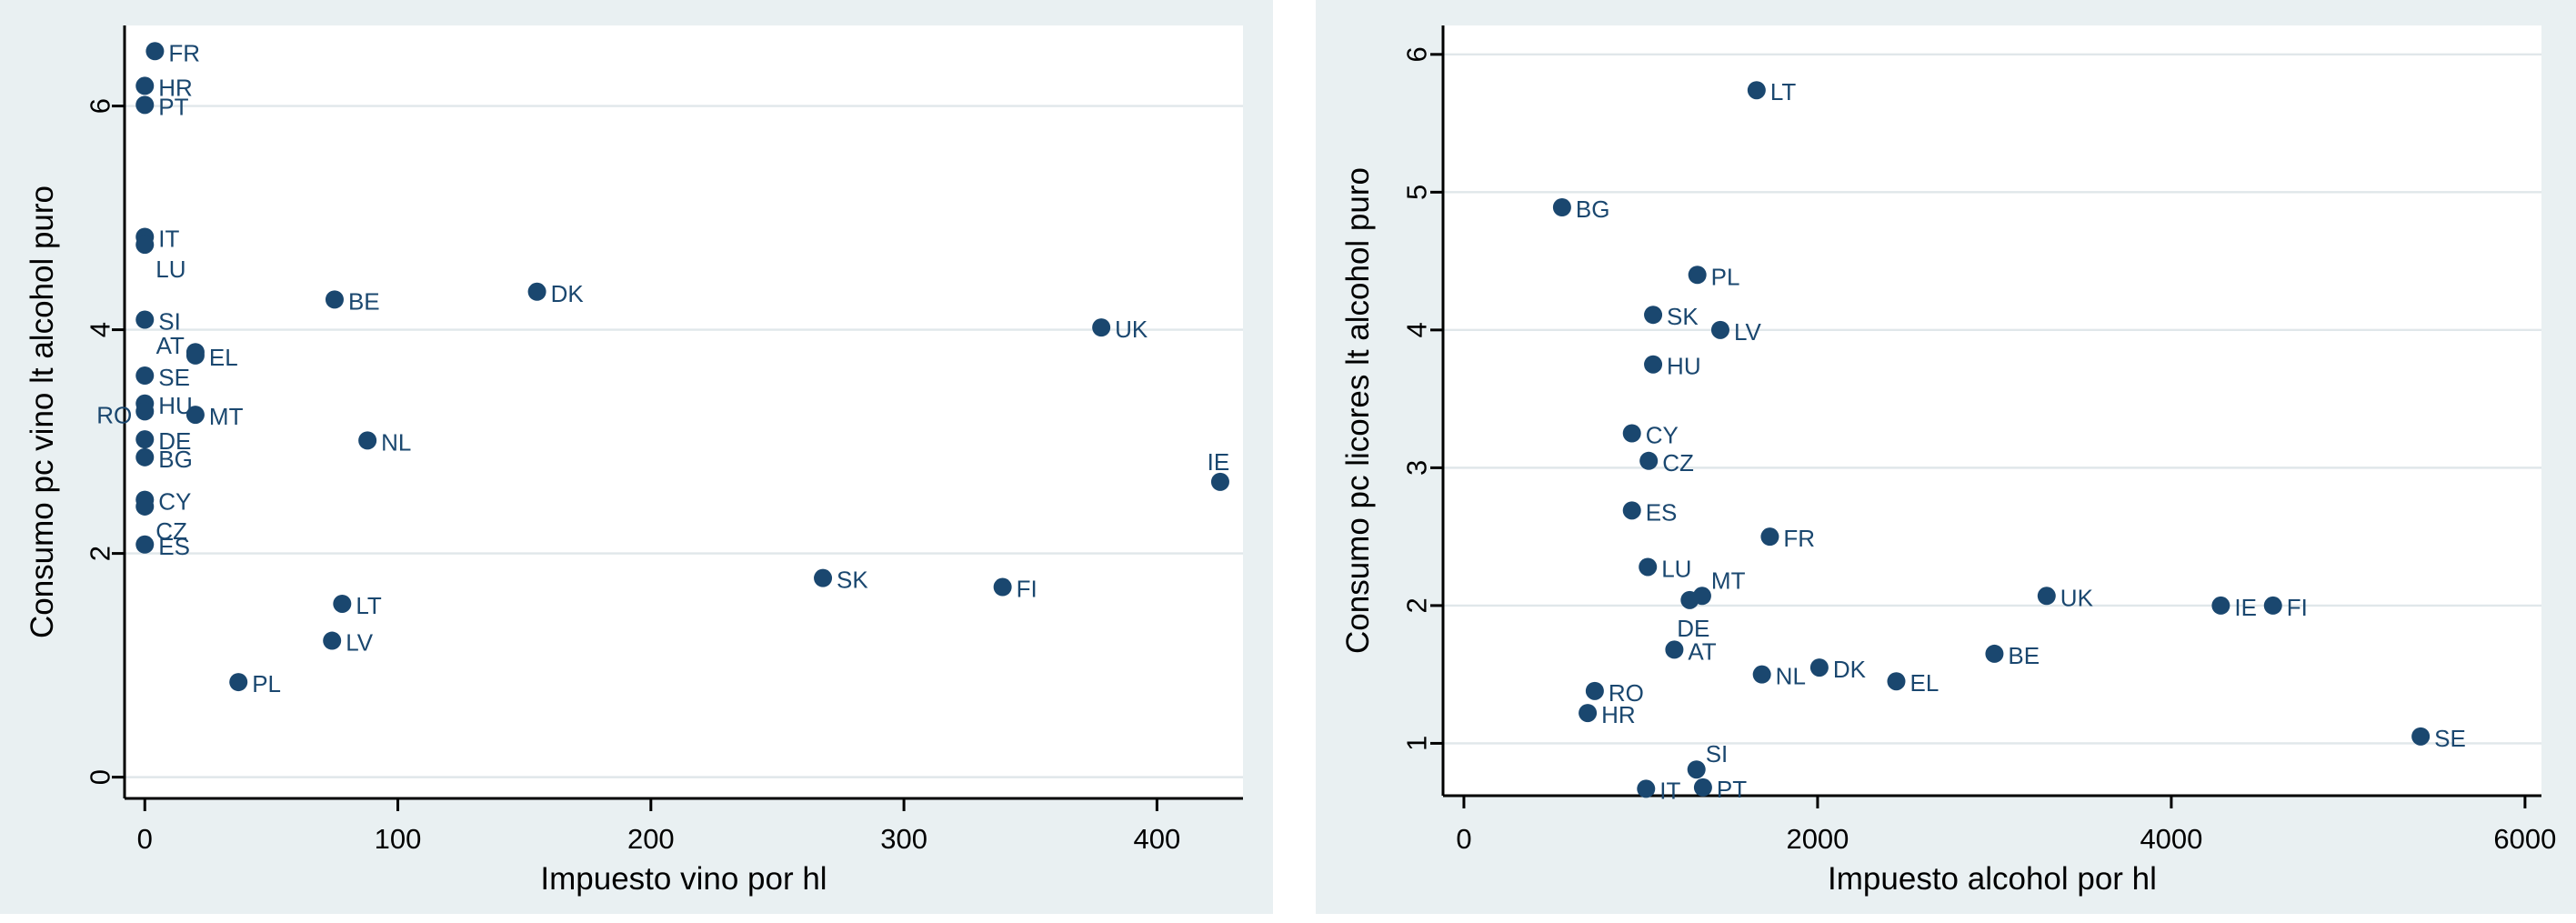  I want to click on y-tick-label: 2, so click(1417, 605).